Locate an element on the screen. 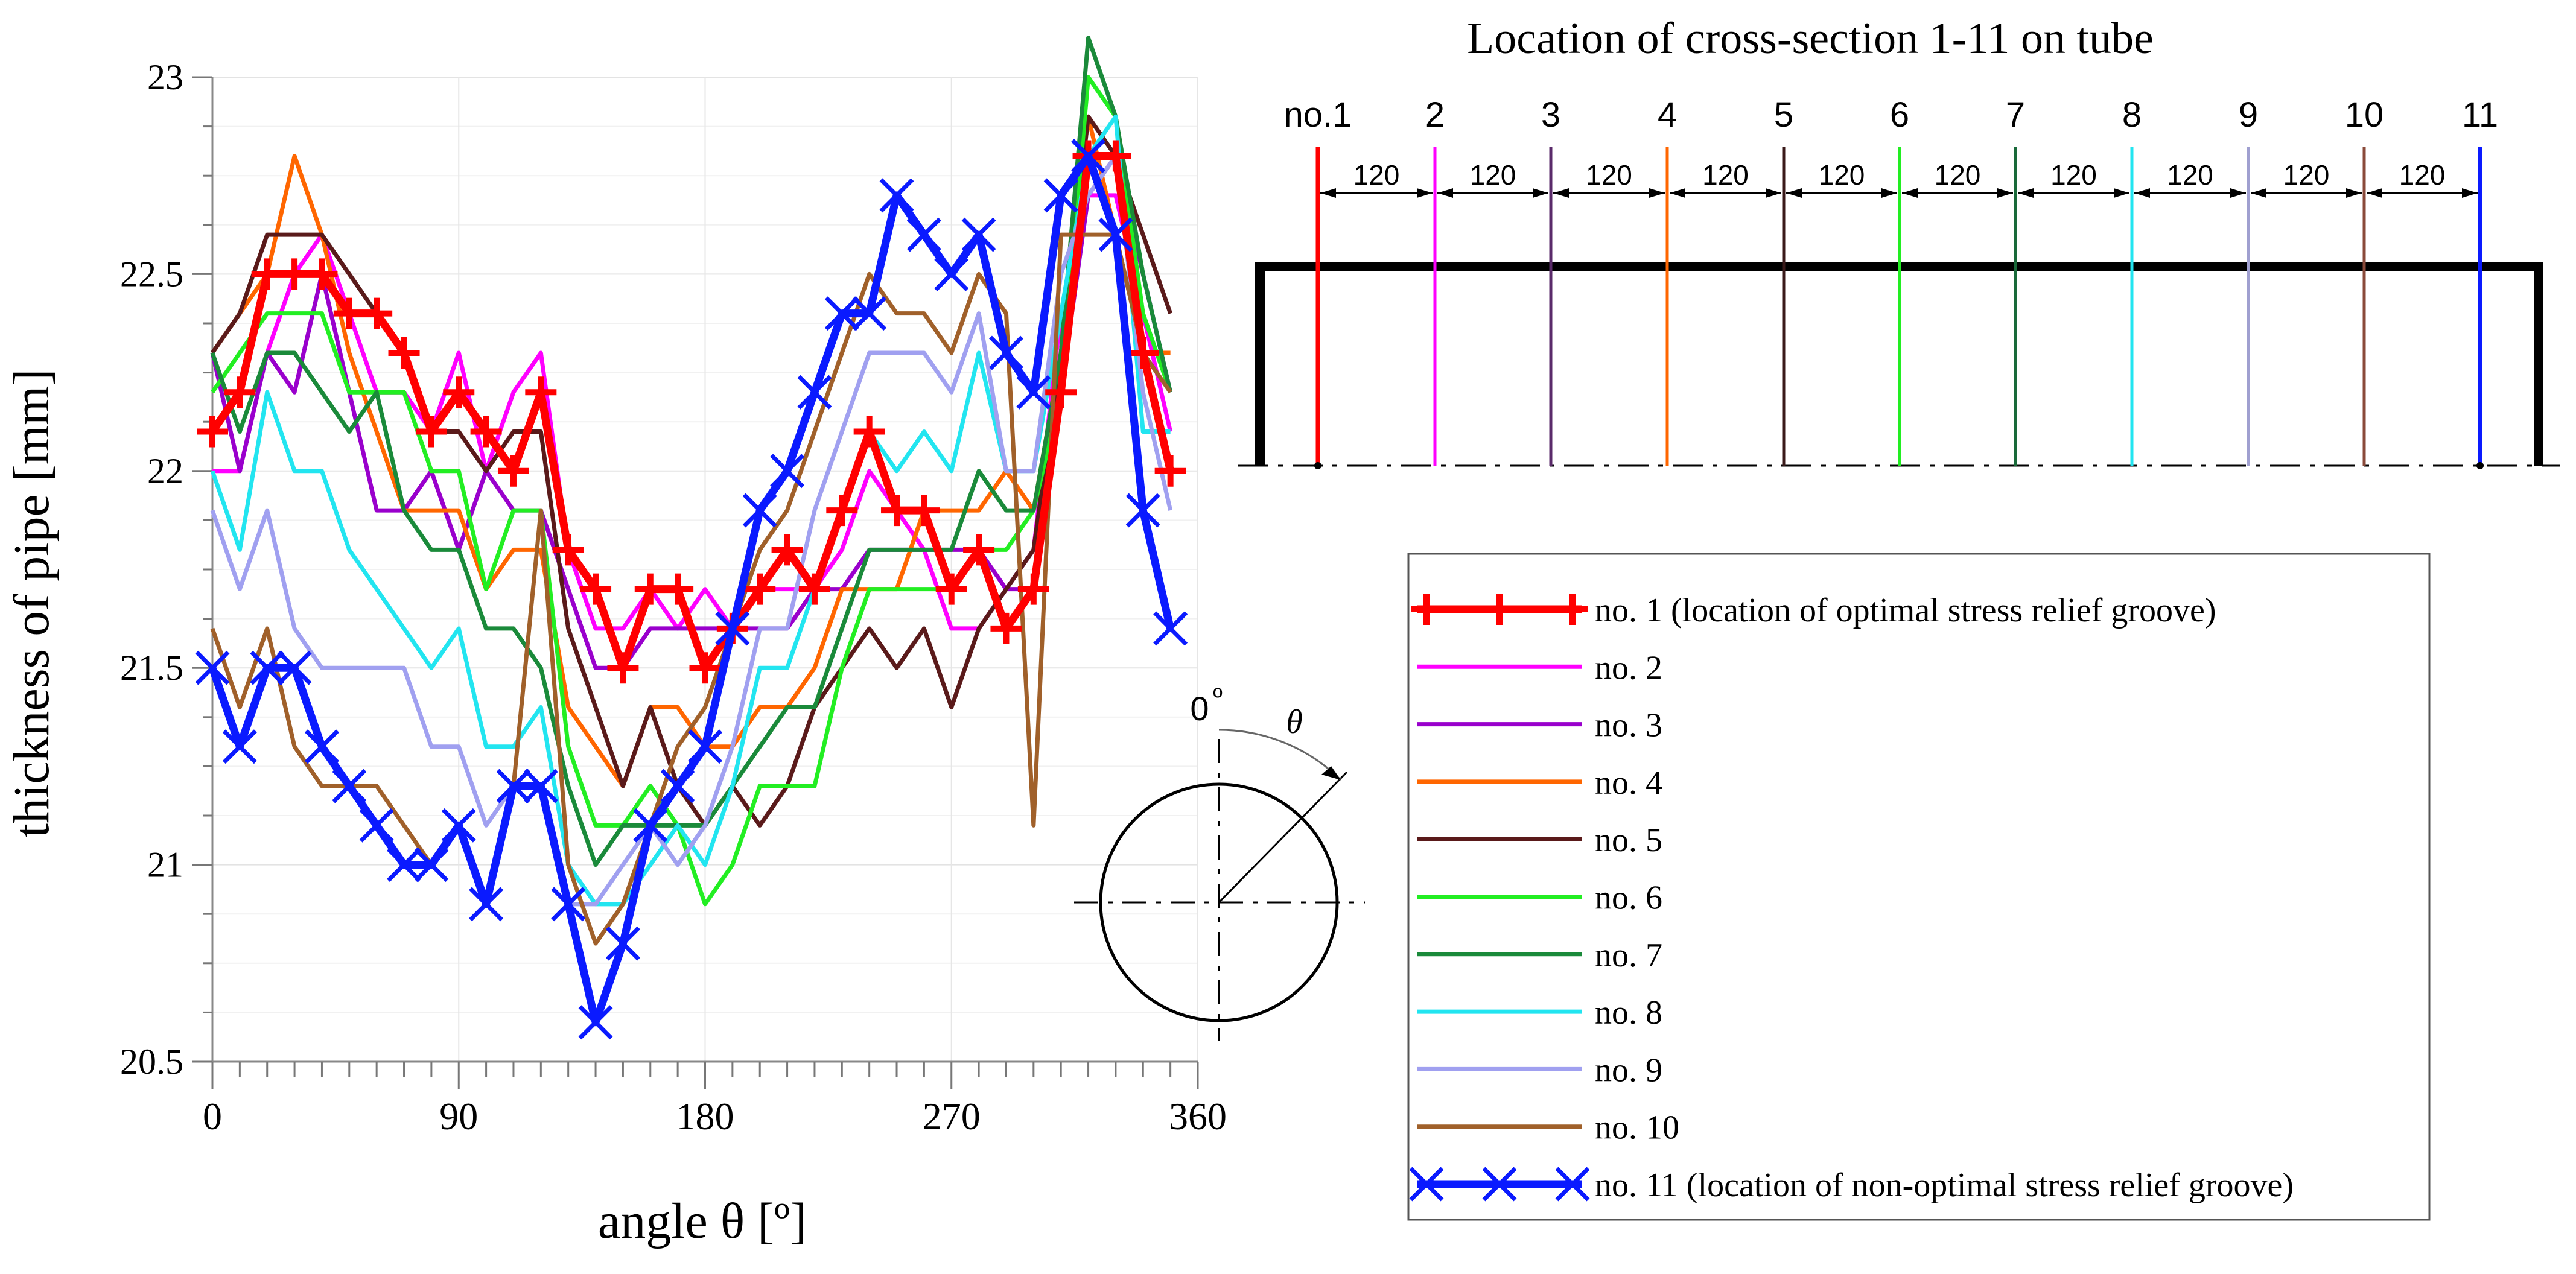  section-label: 7 is located at coordinates (2016, 115).